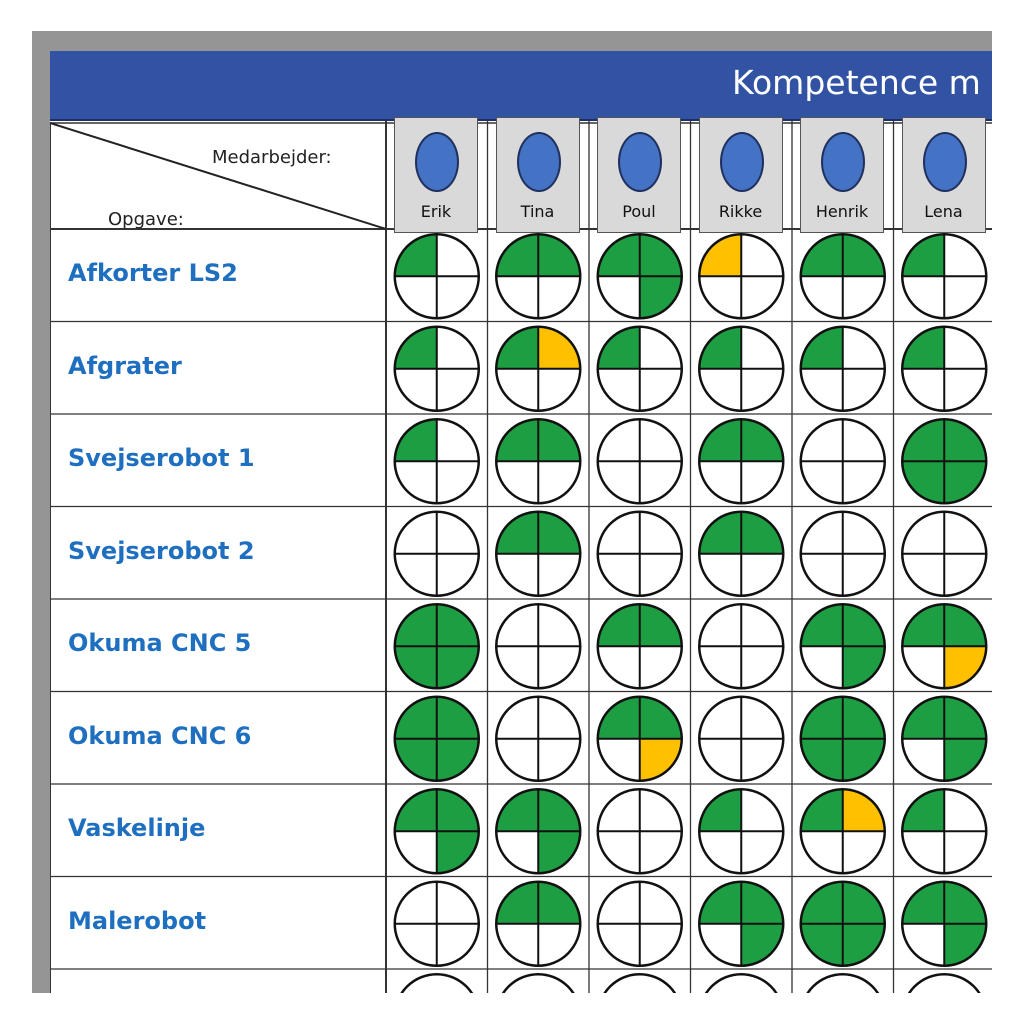 The image size is (1024, 1024). Describe the element at coordinates (137, 828) in the screenshot. I see `task-label: Vaskelinje` at that location.